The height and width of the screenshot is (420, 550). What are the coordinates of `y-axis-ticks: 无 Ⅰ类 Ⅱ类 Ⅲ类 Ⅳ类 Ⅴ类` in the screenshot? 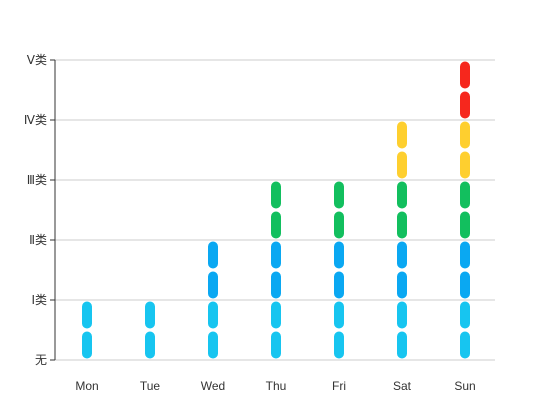 It's located at (39, 210).